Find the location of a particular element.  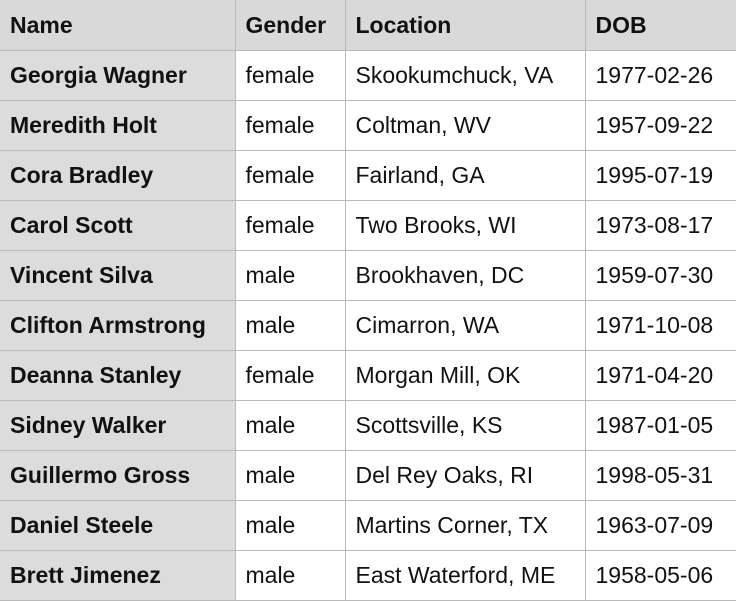

header-gender: Gender is located at coordinates (290, 25).